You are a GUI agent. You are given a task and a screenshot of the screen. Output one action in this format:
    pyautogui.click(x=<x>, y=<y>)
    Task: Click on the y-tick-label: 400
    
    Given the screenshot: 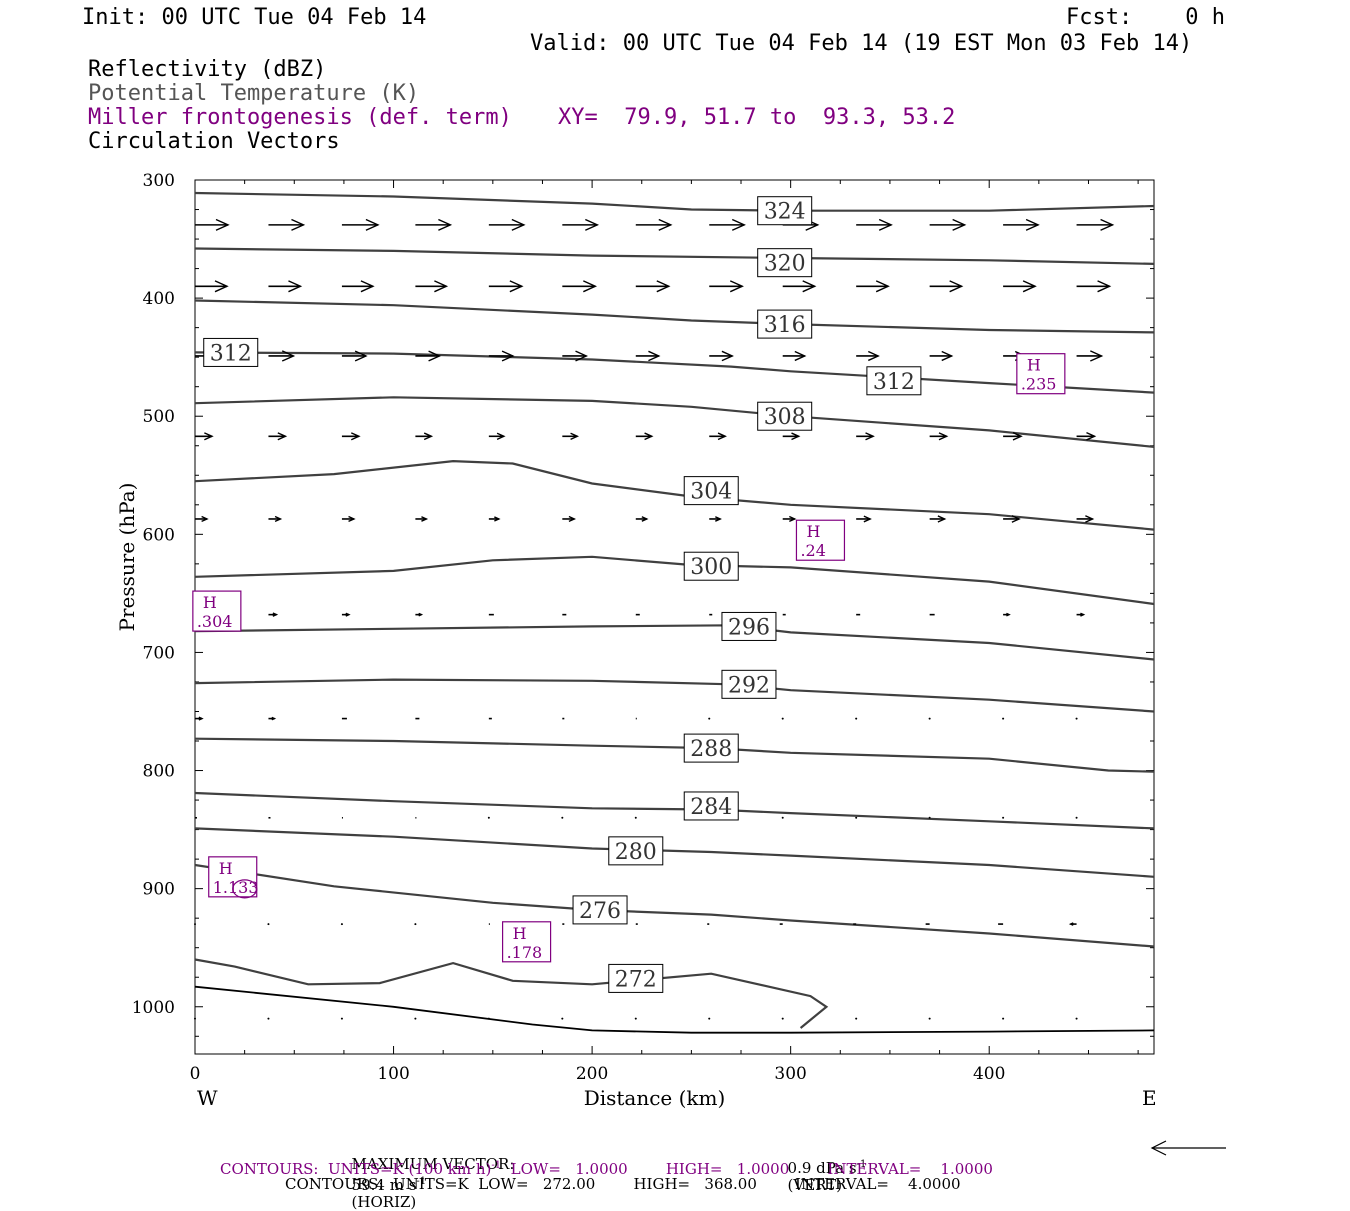 What is the action you would take?
    pyautogui.click(x=159, y=299)
    